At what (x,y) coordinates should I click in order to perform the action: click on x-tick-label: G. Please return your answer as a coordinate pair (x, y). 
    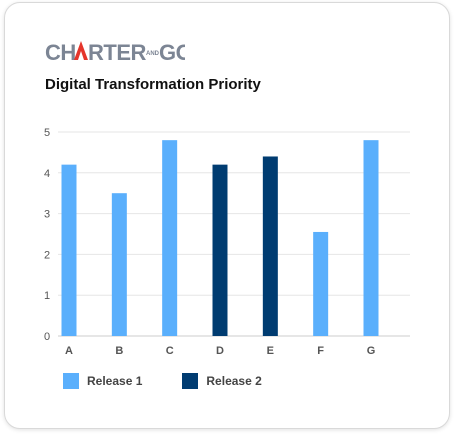
    Looking at the image, I should click on (371, 351).